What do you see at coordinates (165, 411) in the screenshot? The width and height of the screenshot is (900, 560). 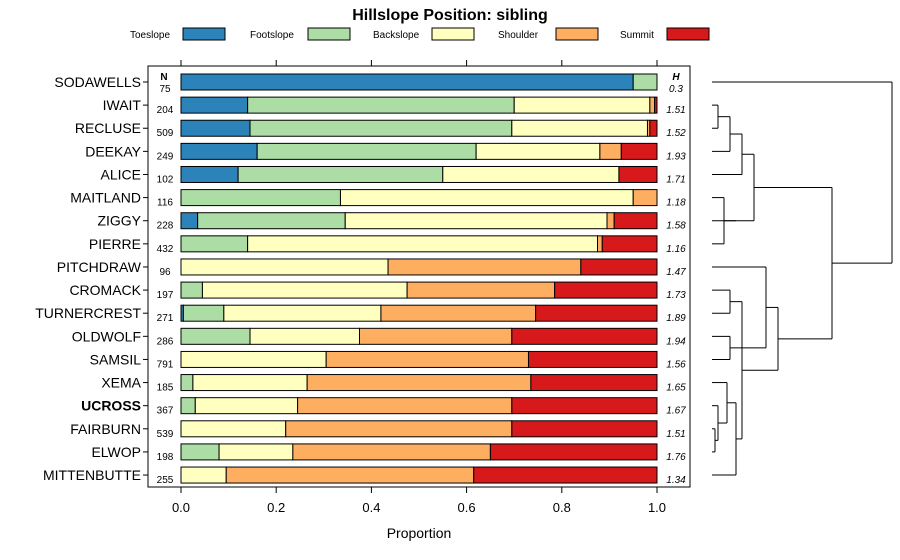 I see `n-value: 367` at bounding box center [165, 411].